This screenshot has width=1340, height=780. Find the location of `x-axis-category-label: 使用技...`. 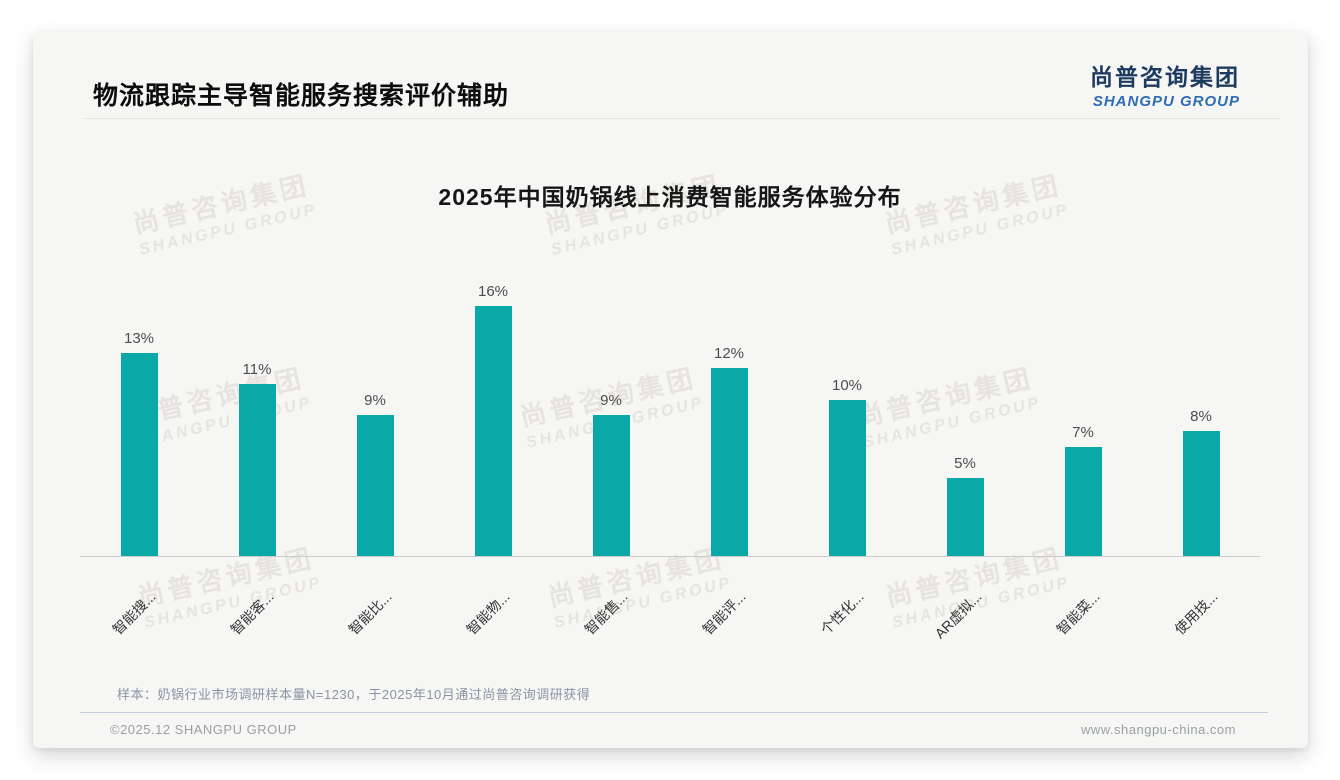

x-axis-category-label: 使用技... is located at coordinates (1196, 613).